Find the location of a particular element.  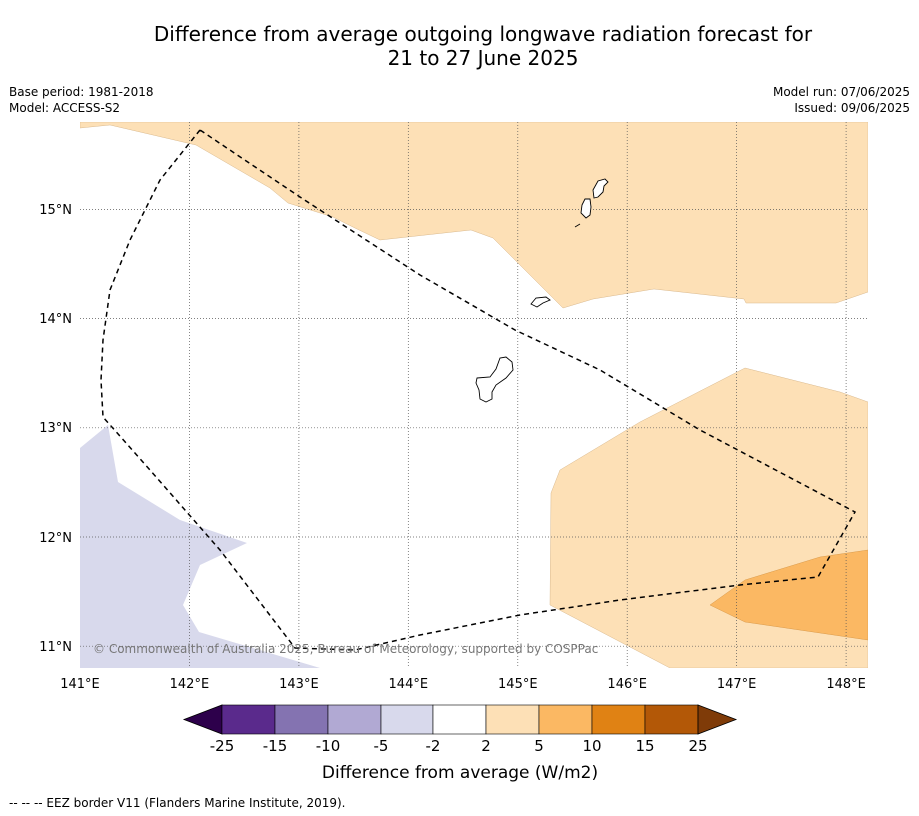

colorbar-tick-label: -2 is located at coordinates (433, 746).